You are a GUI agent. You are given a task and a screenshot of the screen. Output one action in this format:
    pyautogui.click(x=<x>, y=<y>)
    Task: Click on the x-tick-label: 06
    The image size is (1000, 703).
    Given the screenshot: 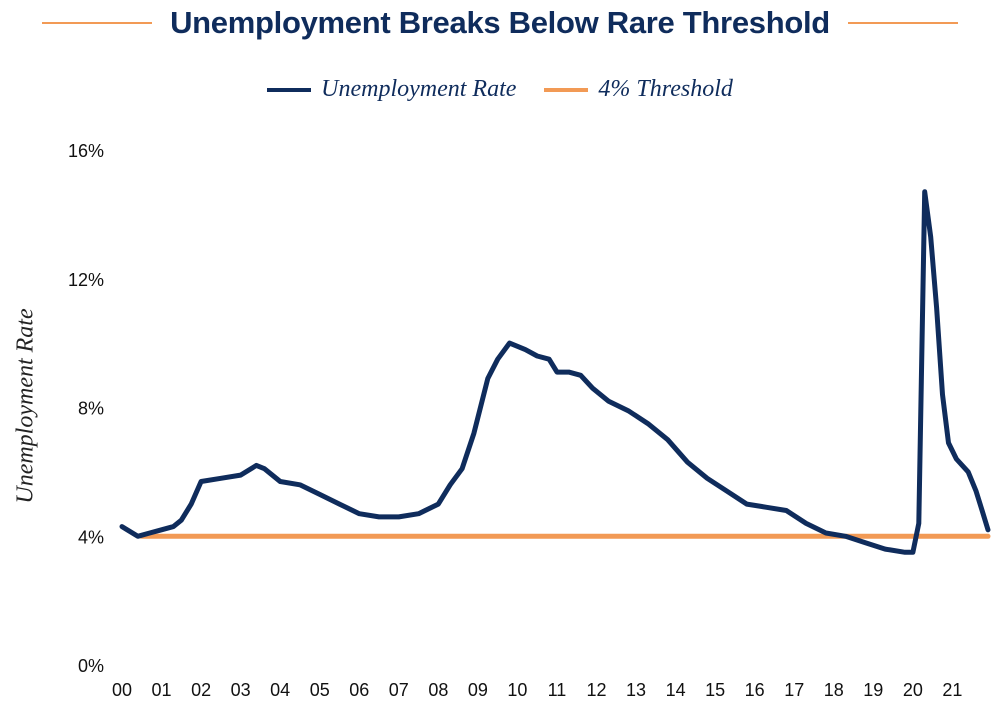 What is the action you would take?
    pyautogui.click(x=359, y=690)
    